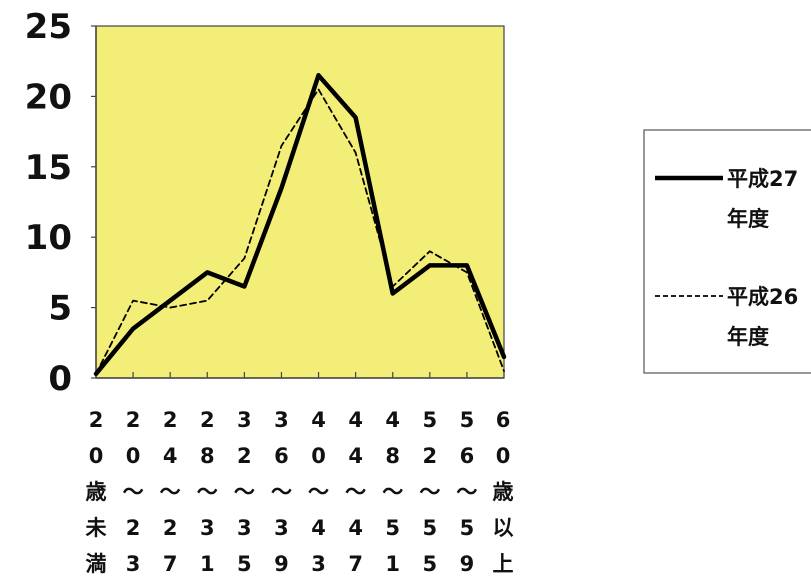 The height and width of the screenshot is (580, 811). Describe the element at coordinates (48, 168) in the screenshot. I see `y-tick-label: 15` at that location.